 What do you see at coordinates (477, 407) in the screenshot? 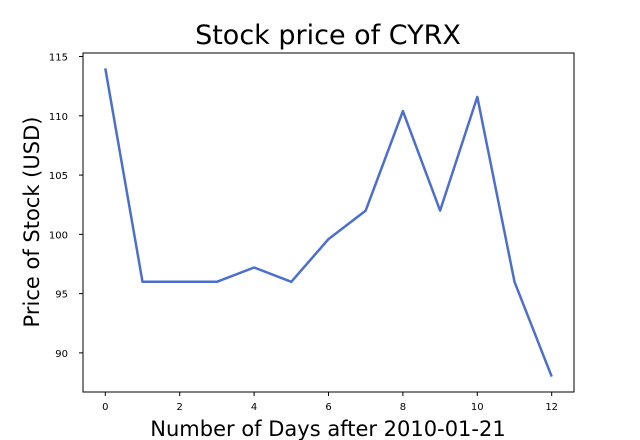
I see `x-tick-label: 10` at bounding box center [477, 407].